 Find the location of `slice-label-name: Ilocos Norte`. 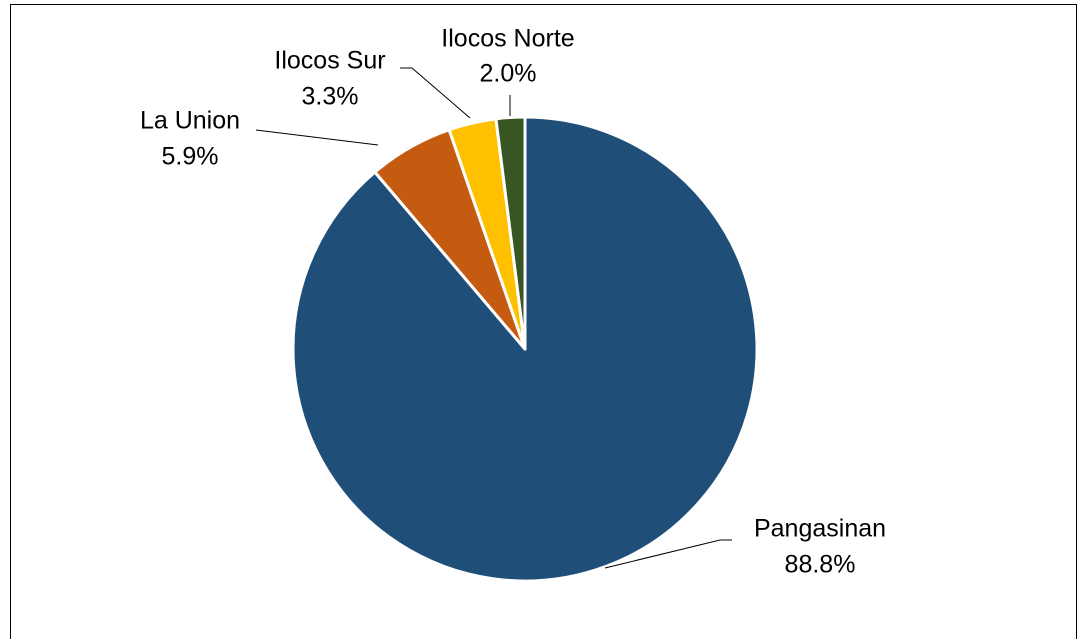

slice-label-name: Ilocos Norte is located at coordinates (507, 39).